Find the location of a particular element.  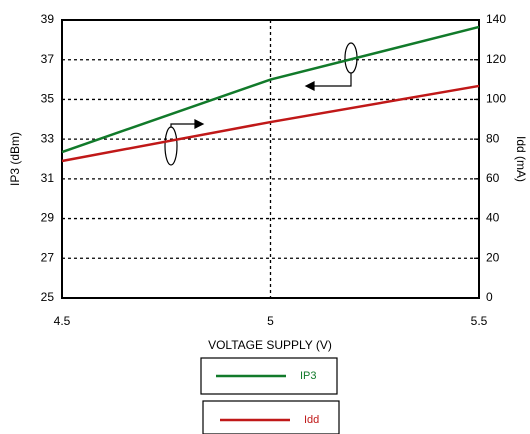

y-tick-label: 31 is located at coordinates (48, 178).